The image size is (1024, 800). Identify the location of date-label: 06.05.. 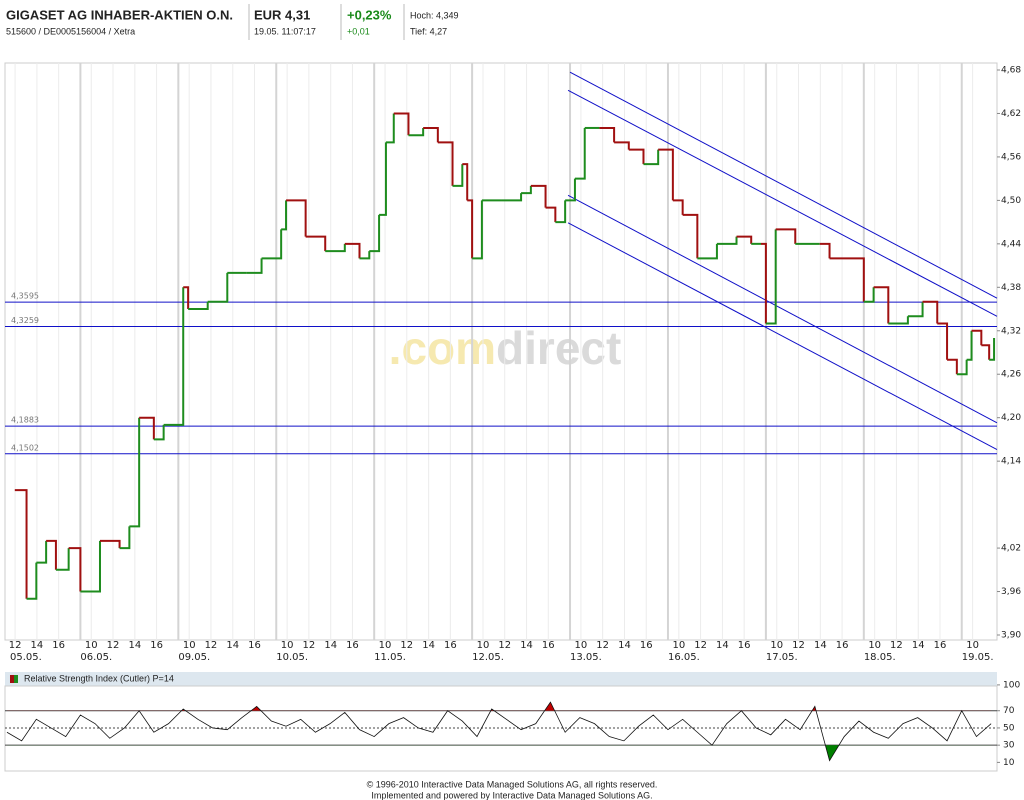
(96, 657).